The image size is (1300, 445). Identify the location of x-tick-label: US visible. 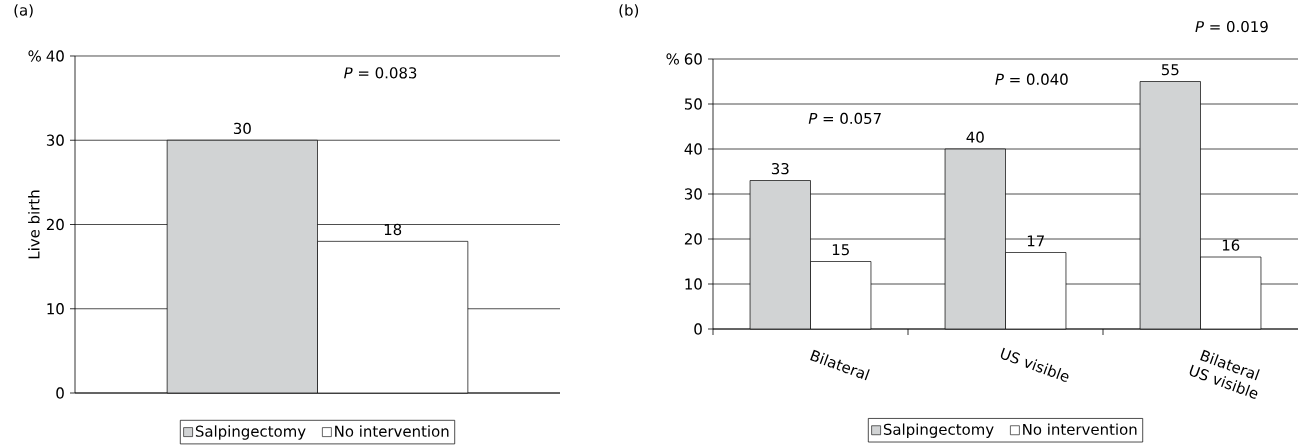
(1034, 364).